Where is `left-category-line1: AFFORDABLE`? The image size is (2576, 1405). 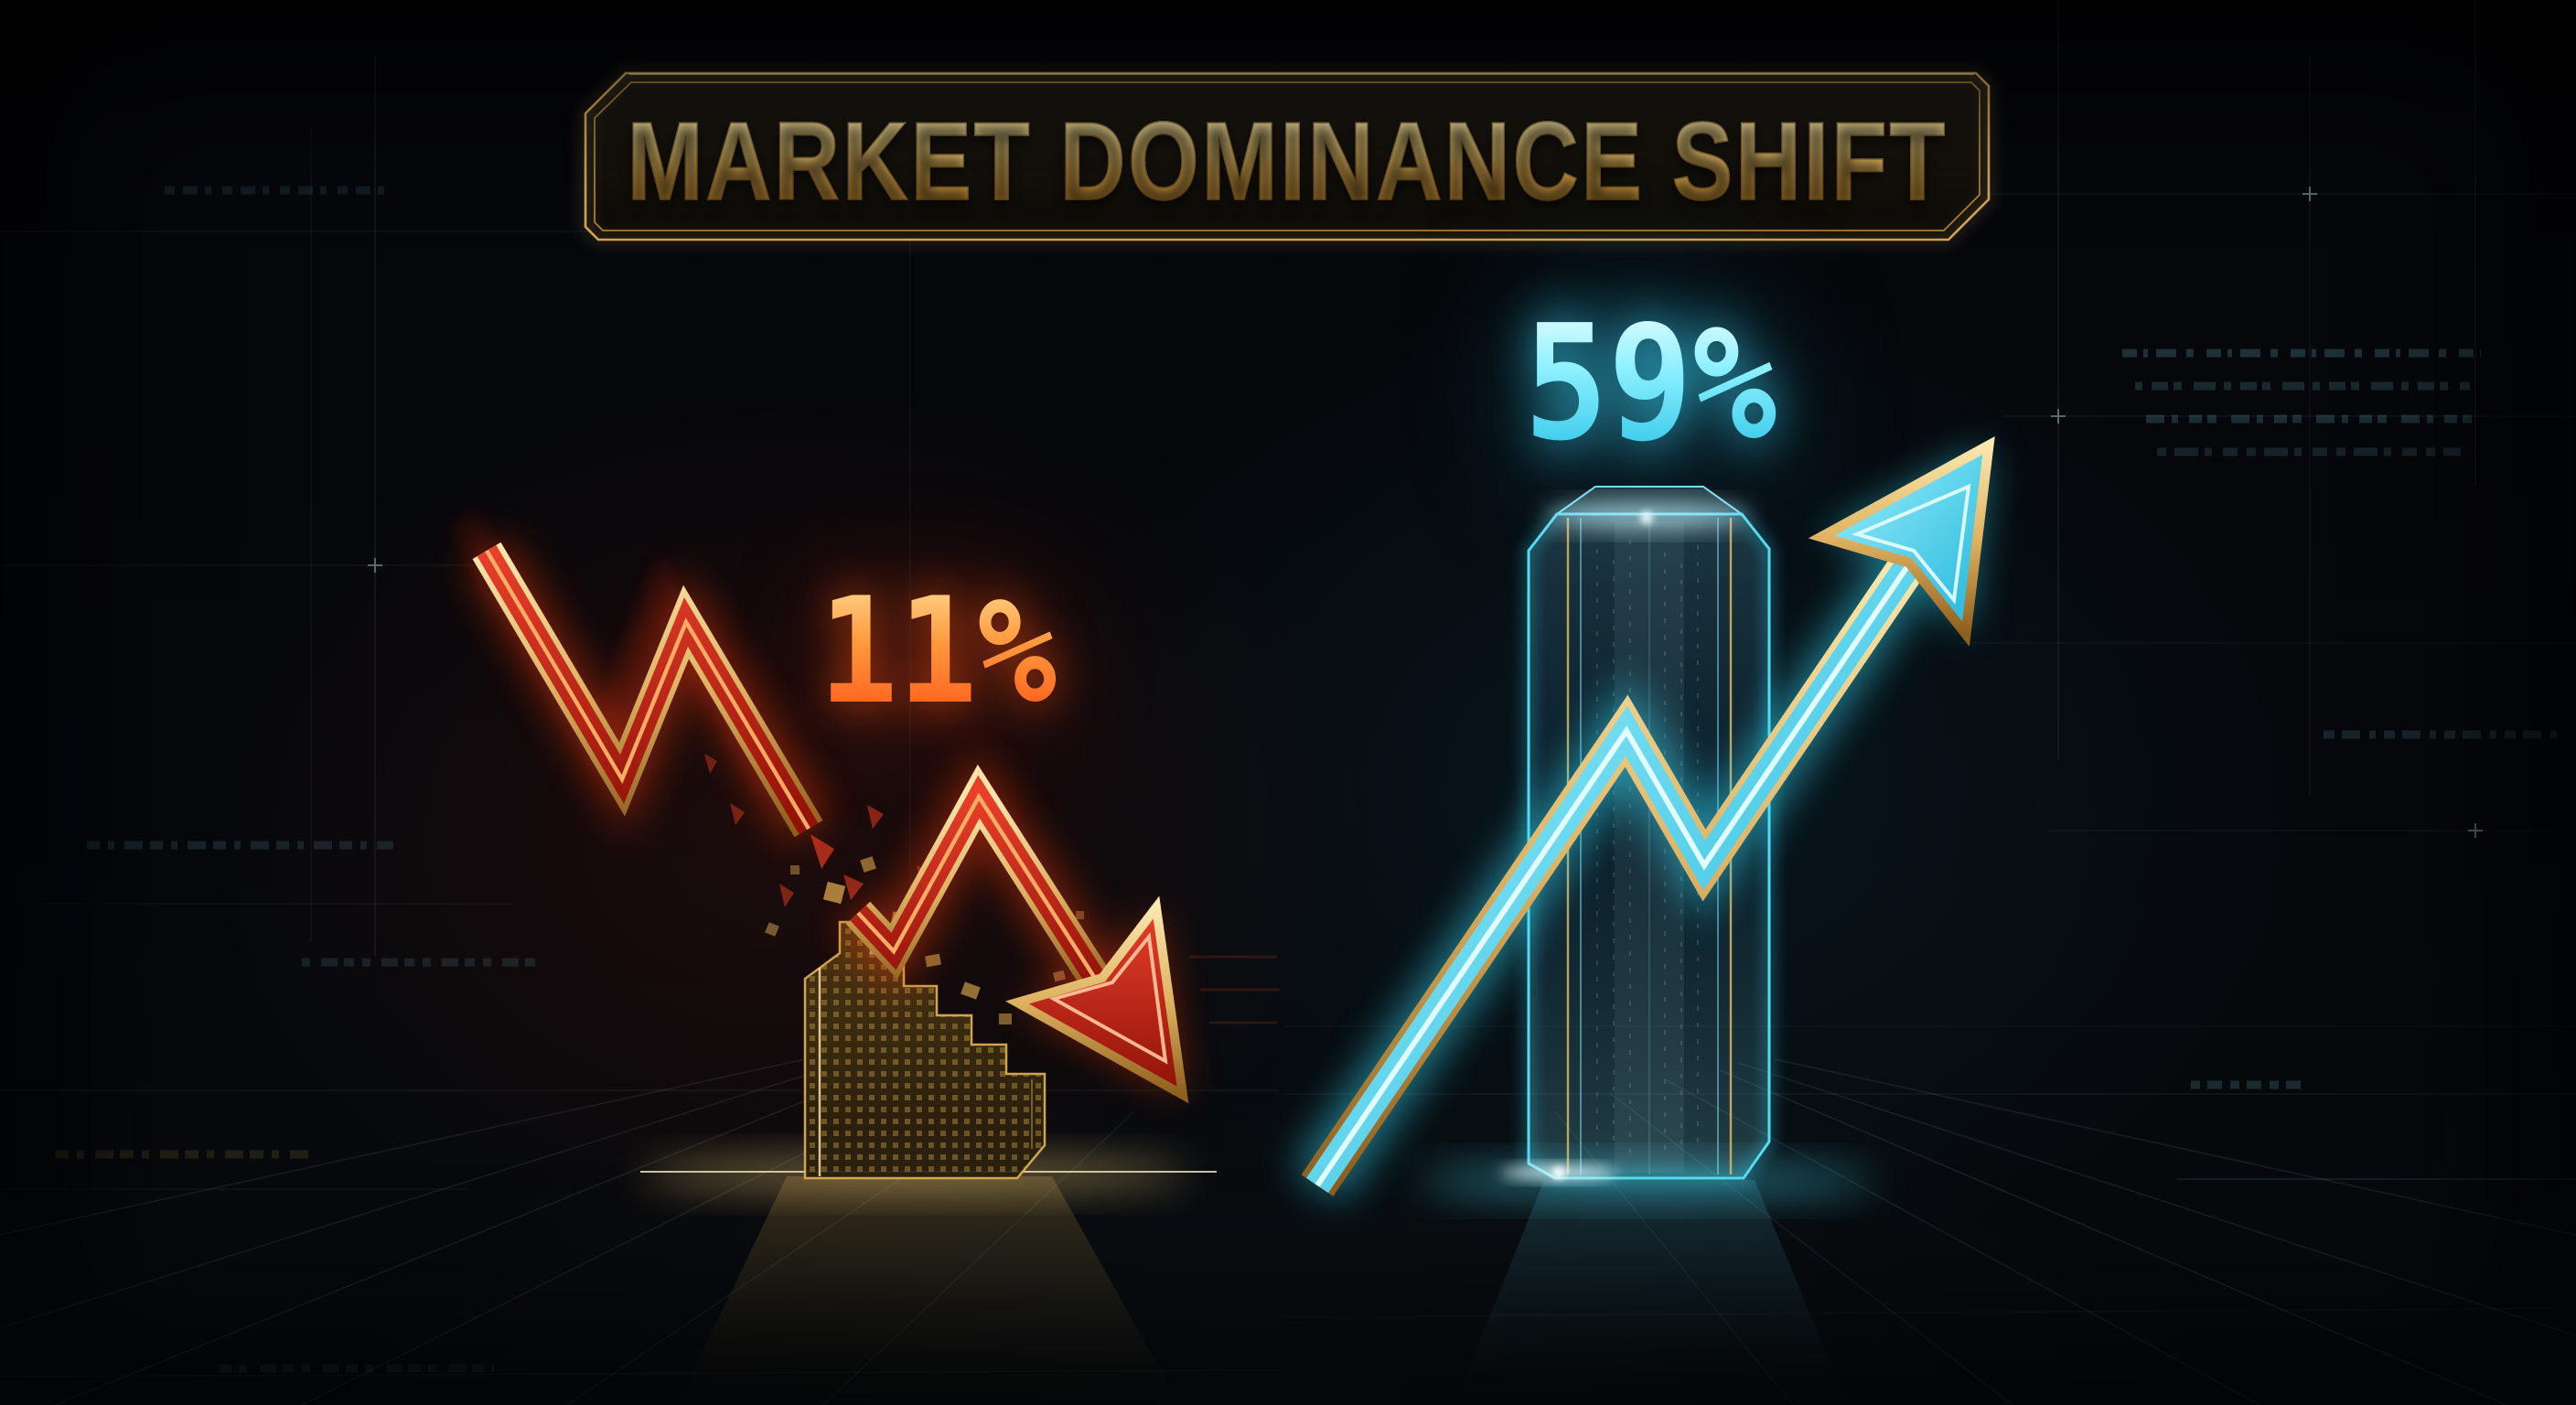 left-category-line1: AFFORDABLE is located at coordinates (917, 1267).